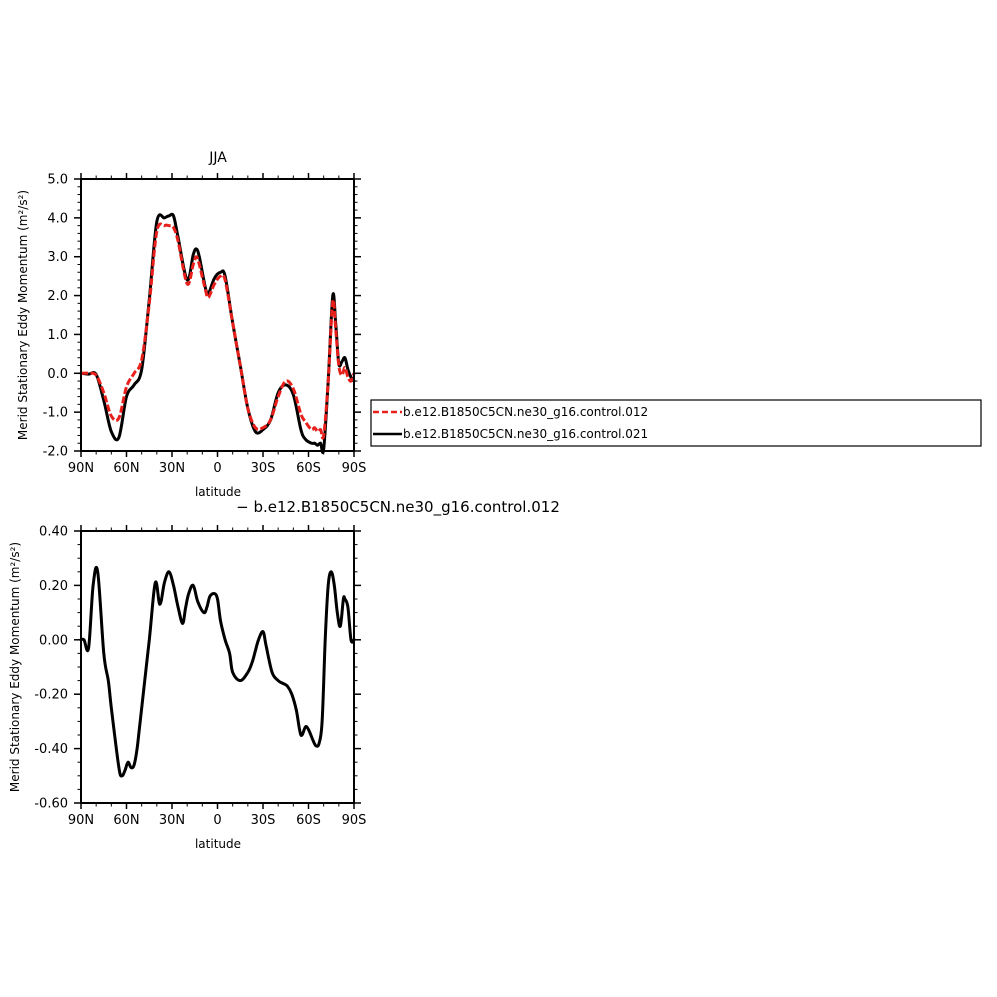  Describe the element at coordinates (53, 640) in the screenshot. I see `bottom-y-tick-label: 0.00` at that location.